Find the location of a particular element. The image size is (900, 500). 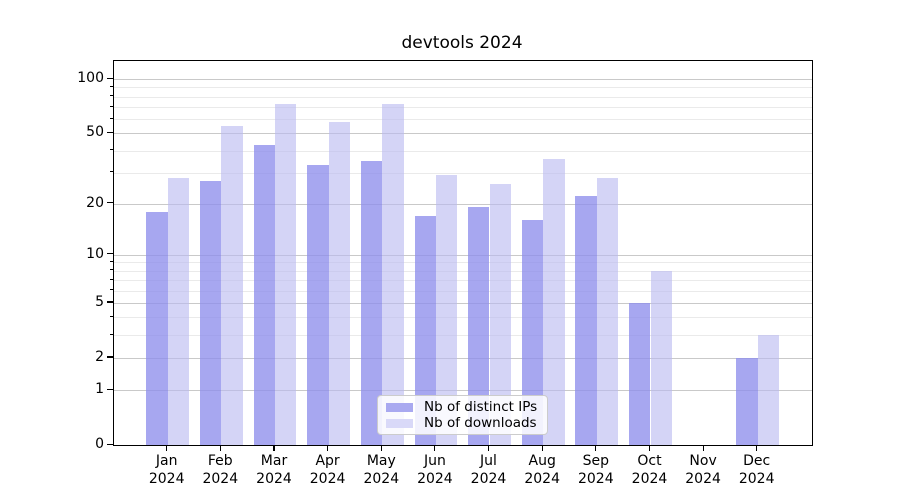

x-tick-dec is located at coordinates (757, 448).